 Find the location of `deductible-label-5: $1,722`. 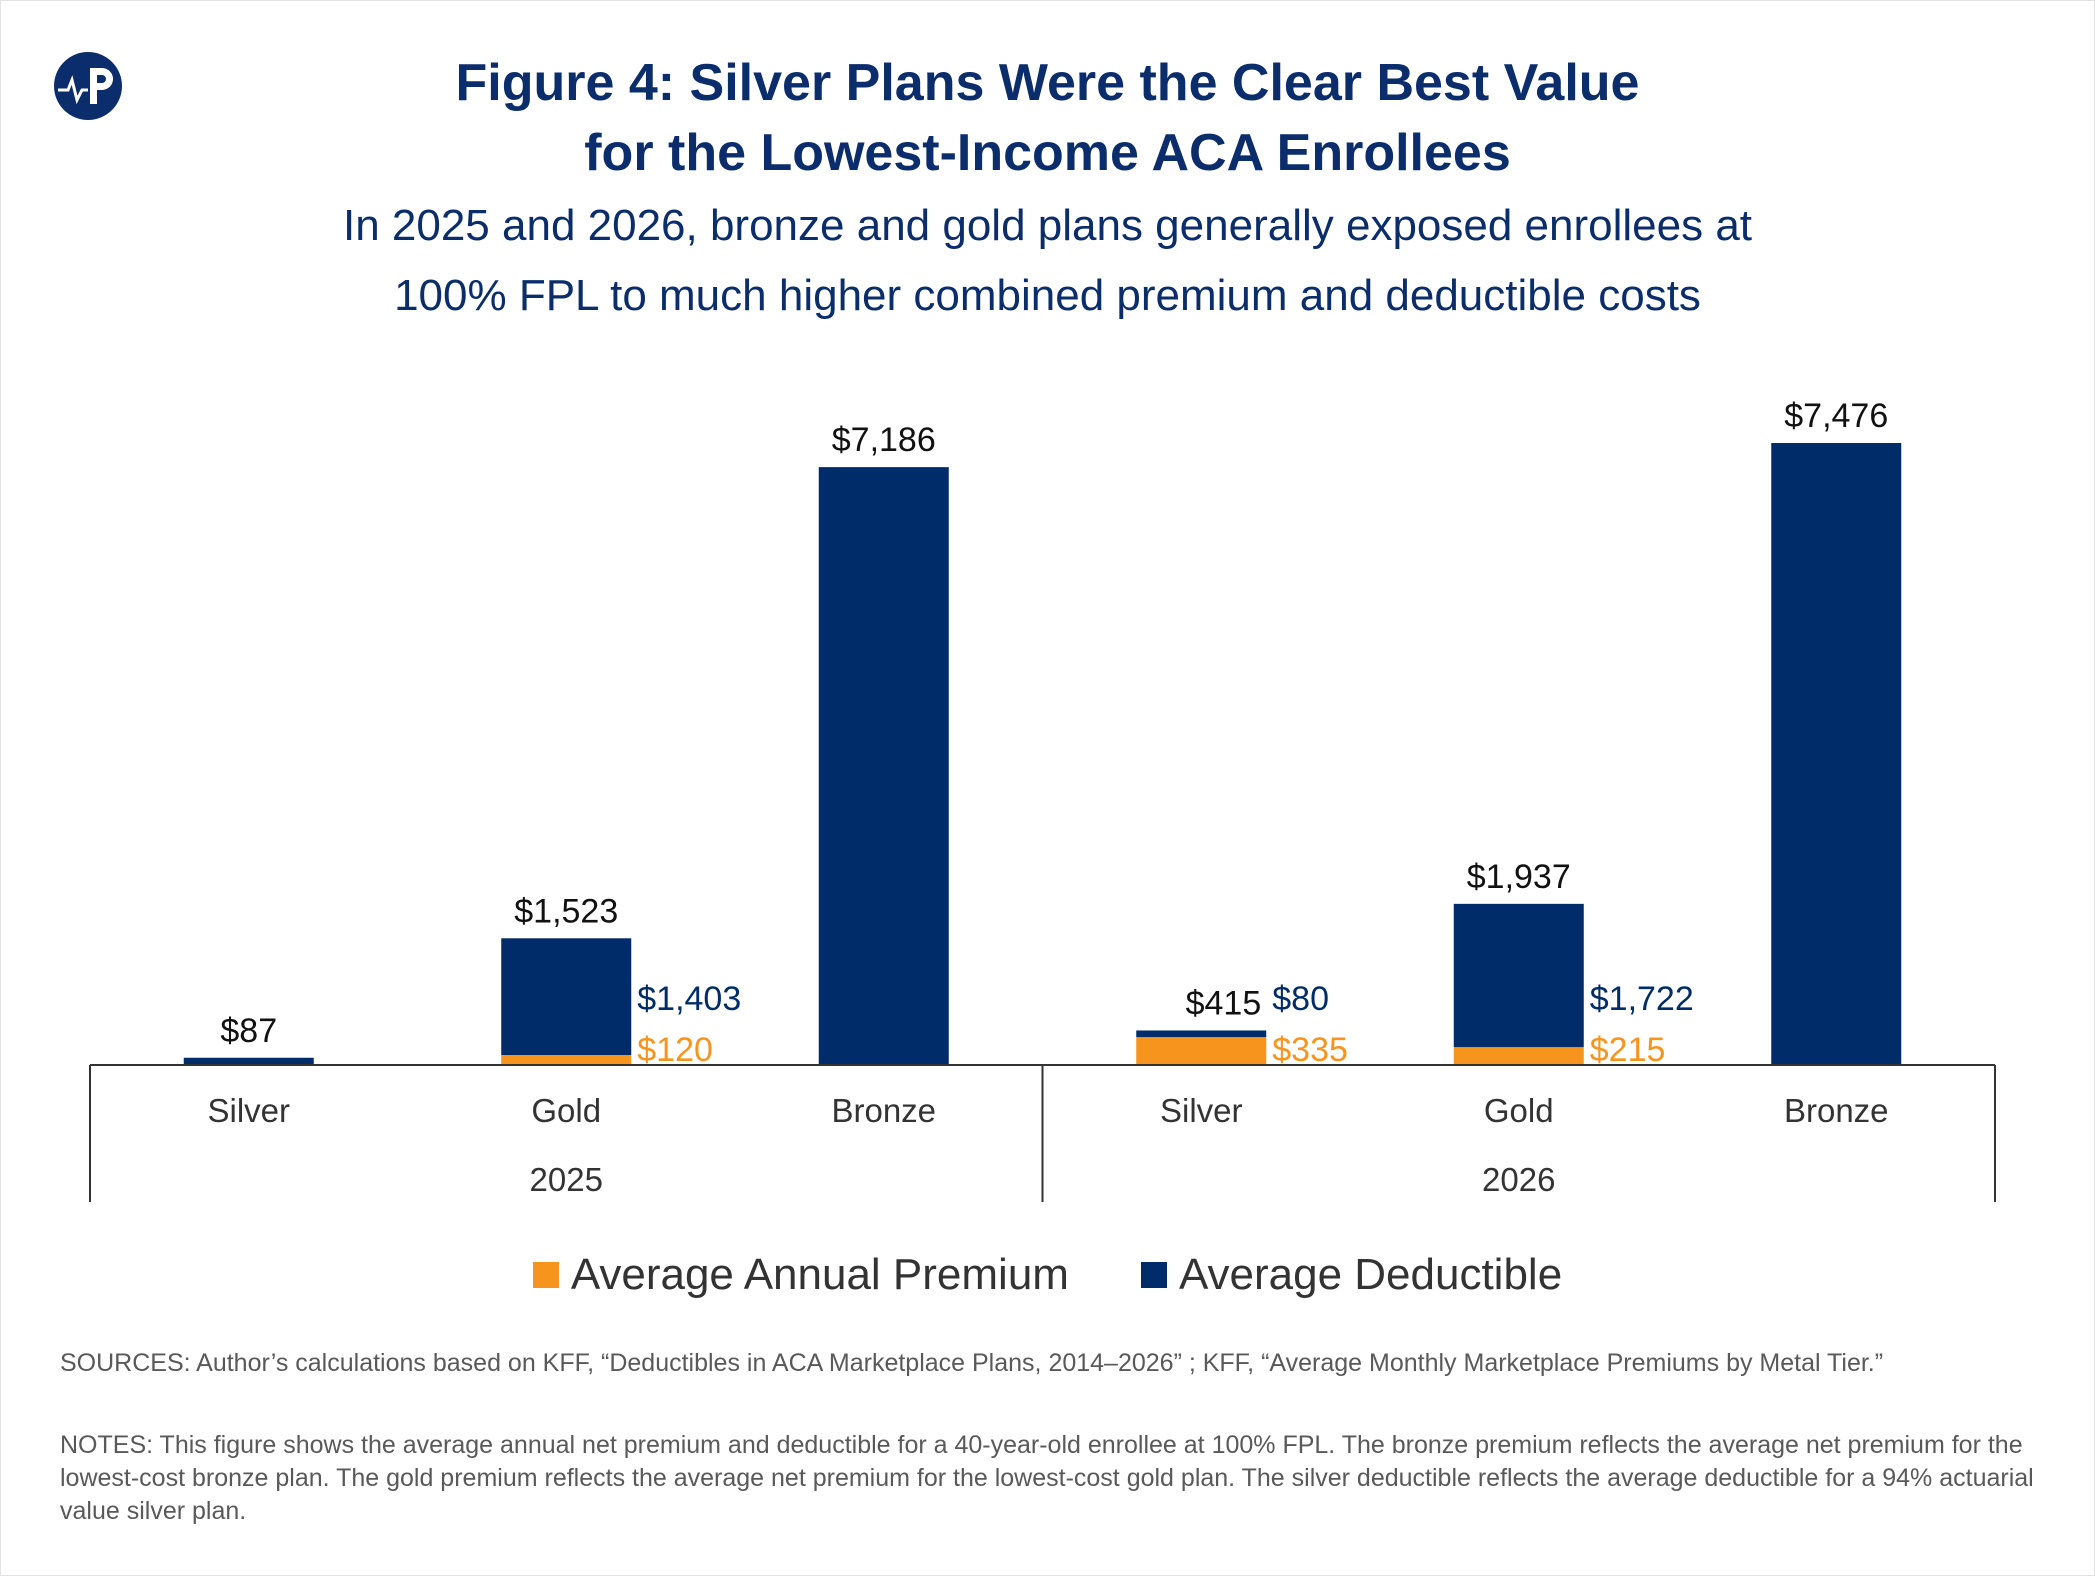

deductible-label-5: $1,722 is located at coordinates (1642, 999).